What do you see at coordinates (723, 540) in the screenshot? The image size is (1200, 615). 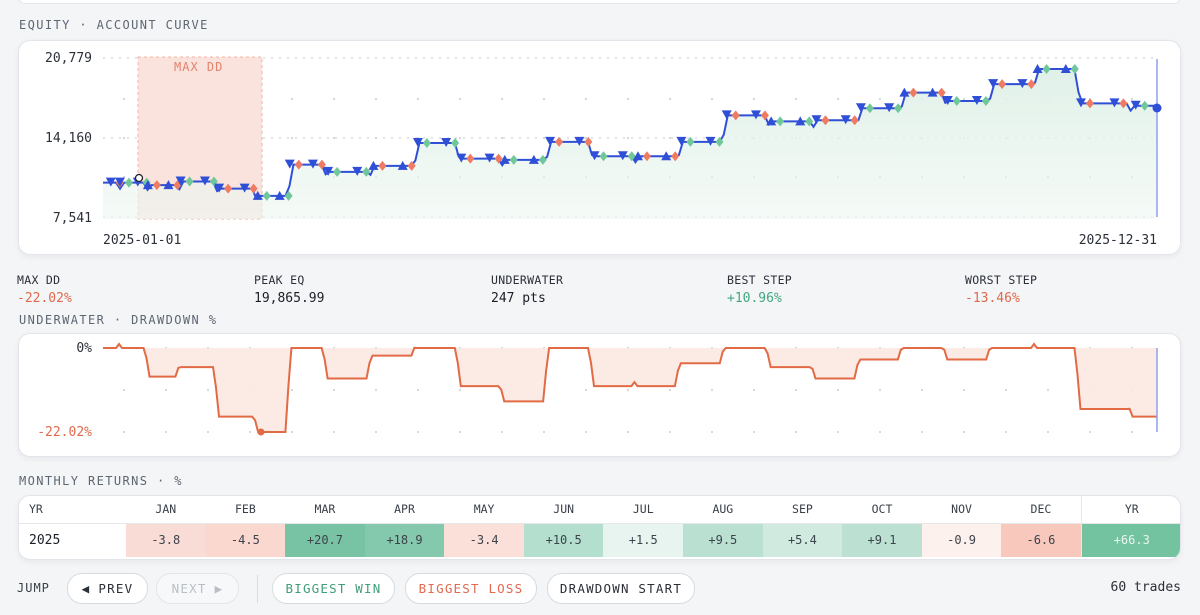 I see `month-cell: +9.5` at bounding box center [723, 540].